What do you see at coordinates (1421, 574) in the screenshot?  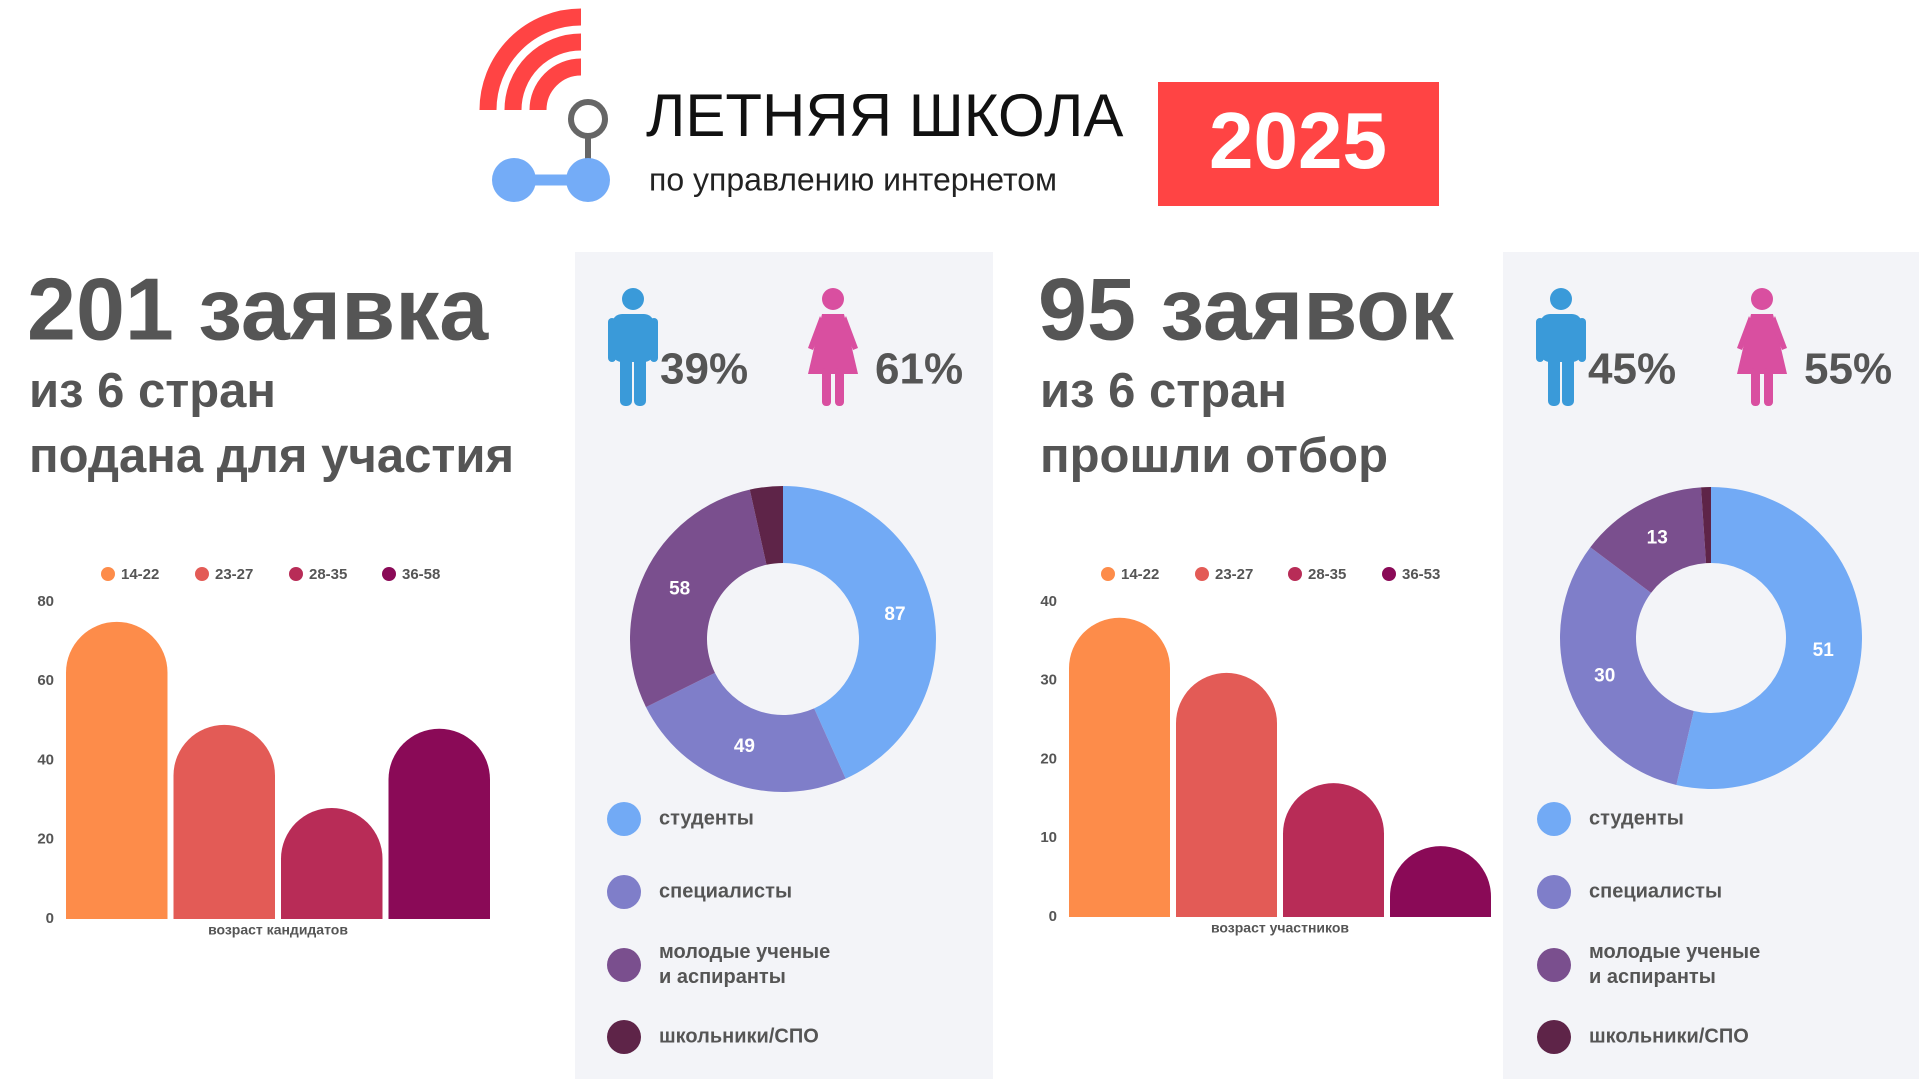 I see `legend-label: 36-53` at bounding box center [1421, 574].